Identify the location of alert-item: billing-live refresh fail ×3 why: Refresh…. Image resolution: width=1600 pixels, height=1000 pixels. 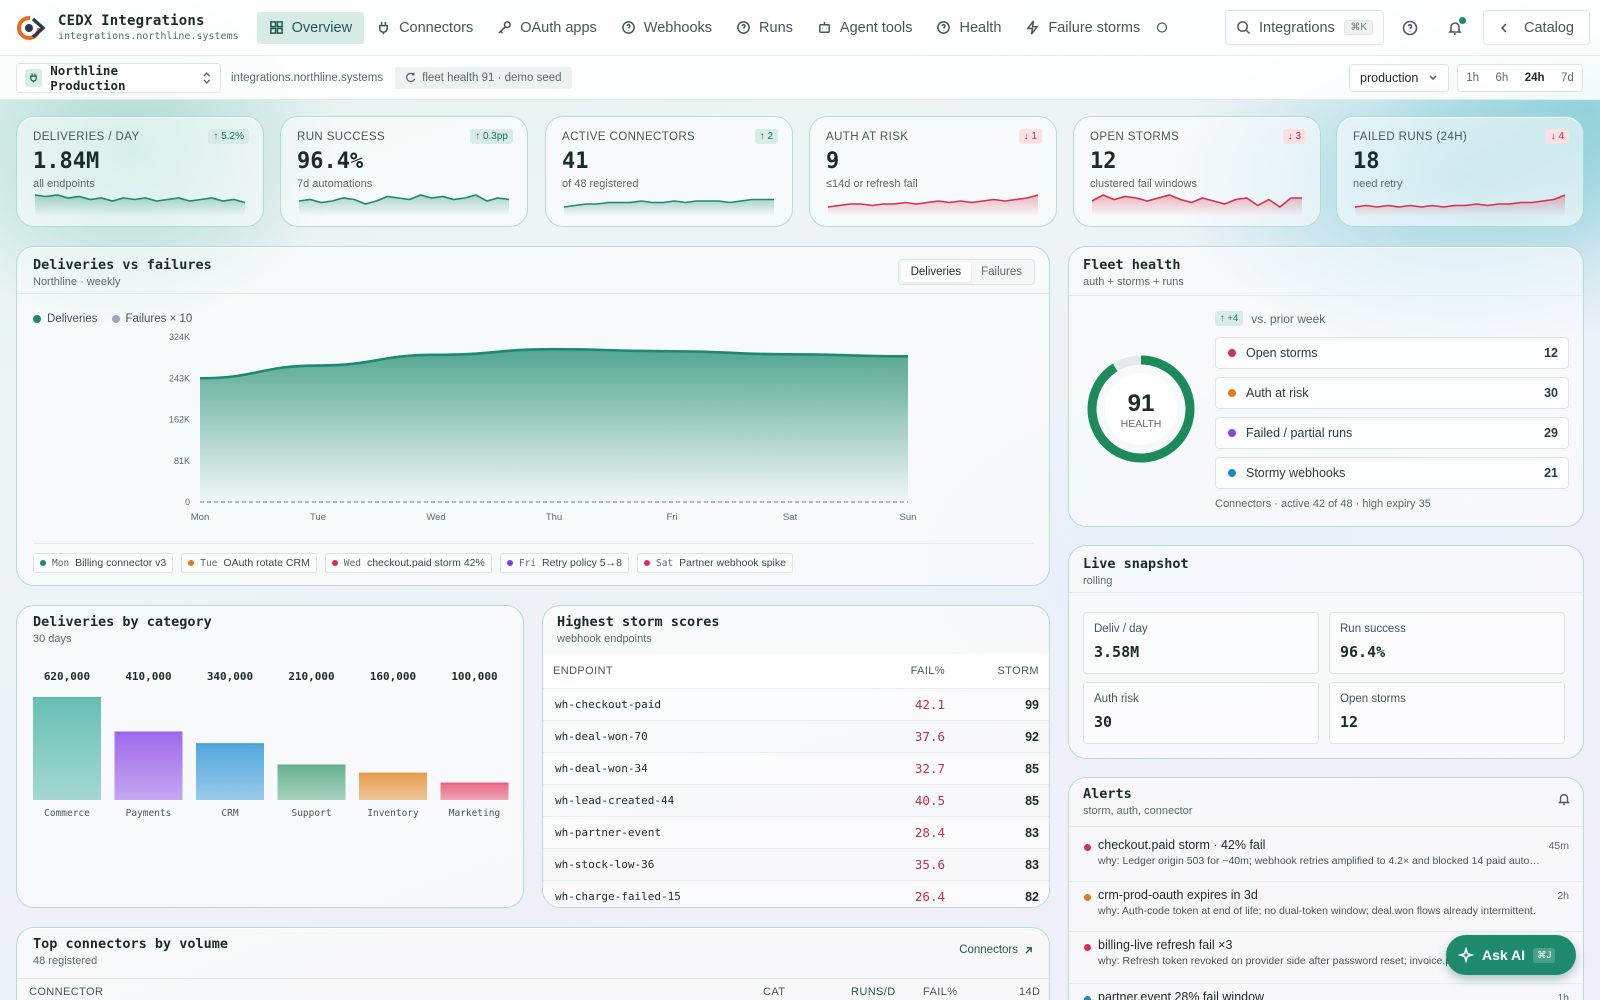
(1326, 949).